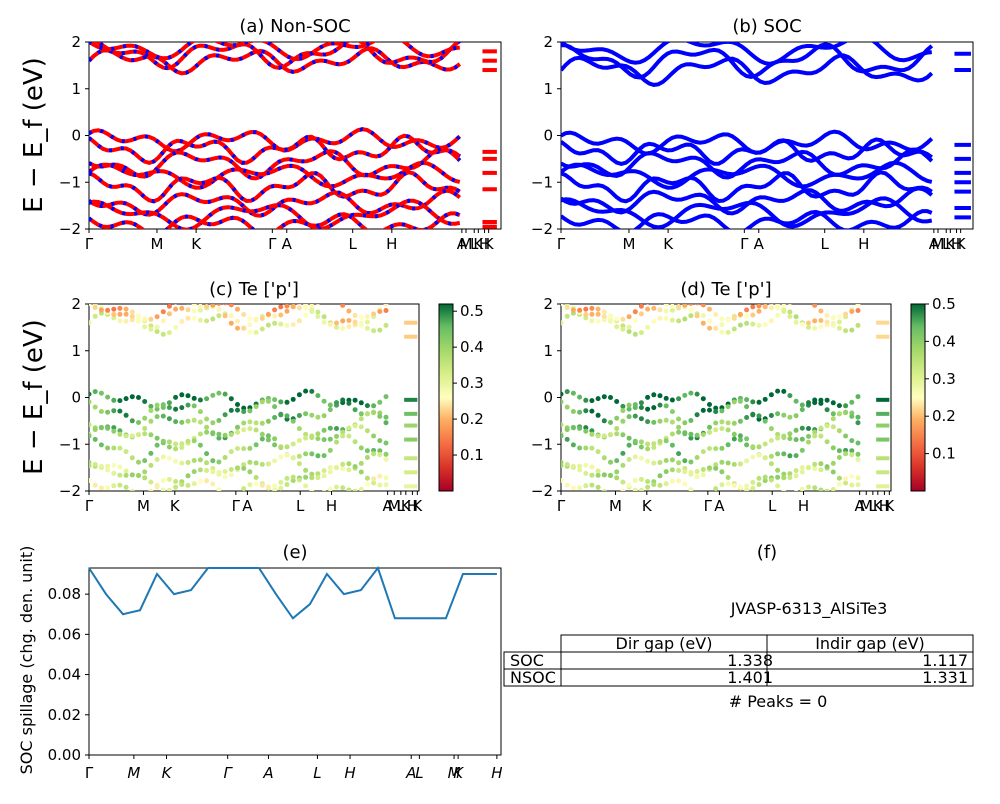 This screenshot has width=1000, height=804. Describe the element at coordinates (89, 506) in the screenshot. I see `panel-c-xtick-label: Γ` at that location.